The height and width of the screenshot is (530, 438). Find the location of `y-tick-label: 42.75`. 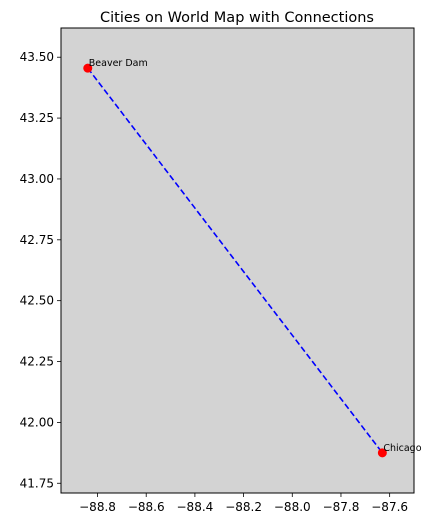

y-tick-label: 42.75 is located at coordinates (37, 240).